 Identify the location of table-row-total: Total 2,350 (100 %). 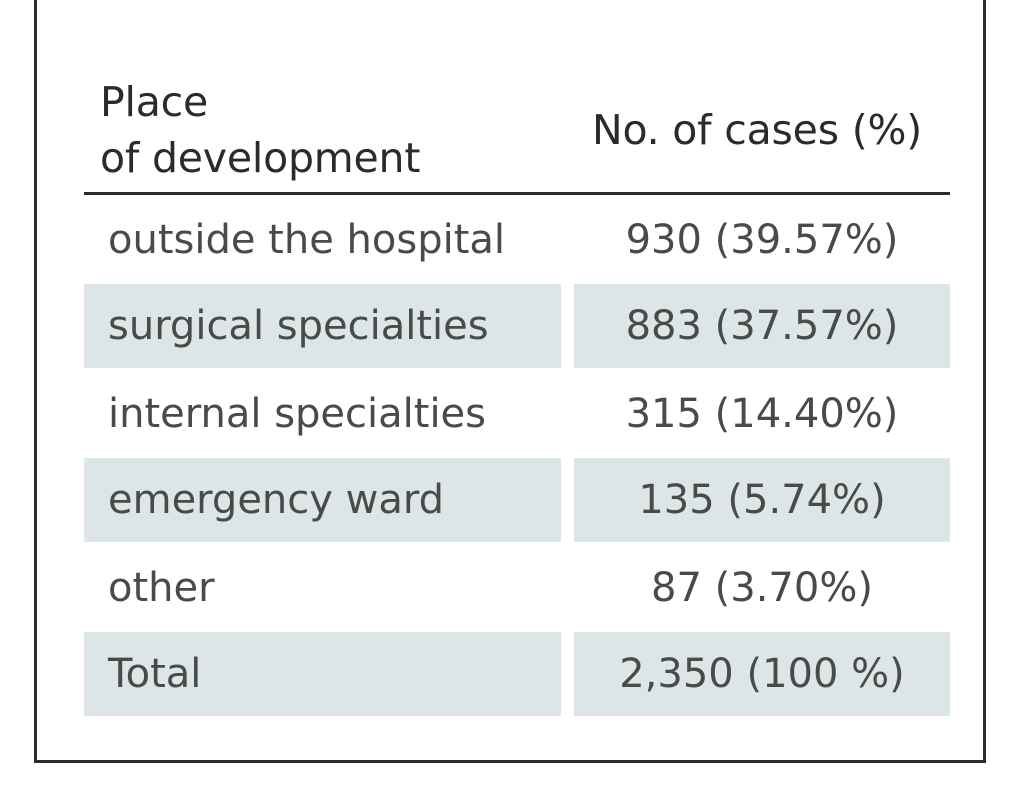
(517, 674).